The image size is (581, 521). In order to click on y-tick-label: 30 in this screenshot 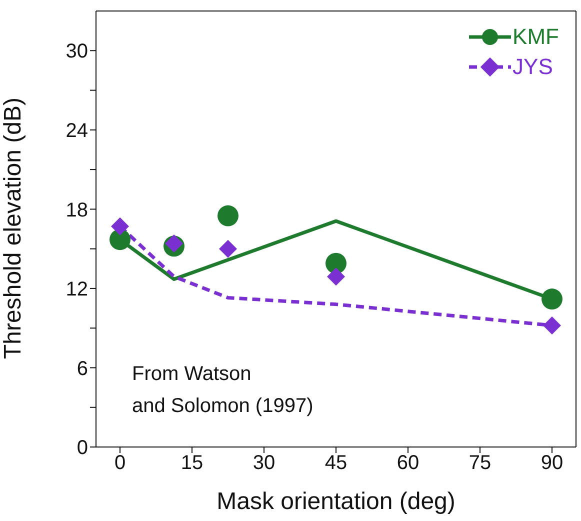, I will do `click(77, 51)`.